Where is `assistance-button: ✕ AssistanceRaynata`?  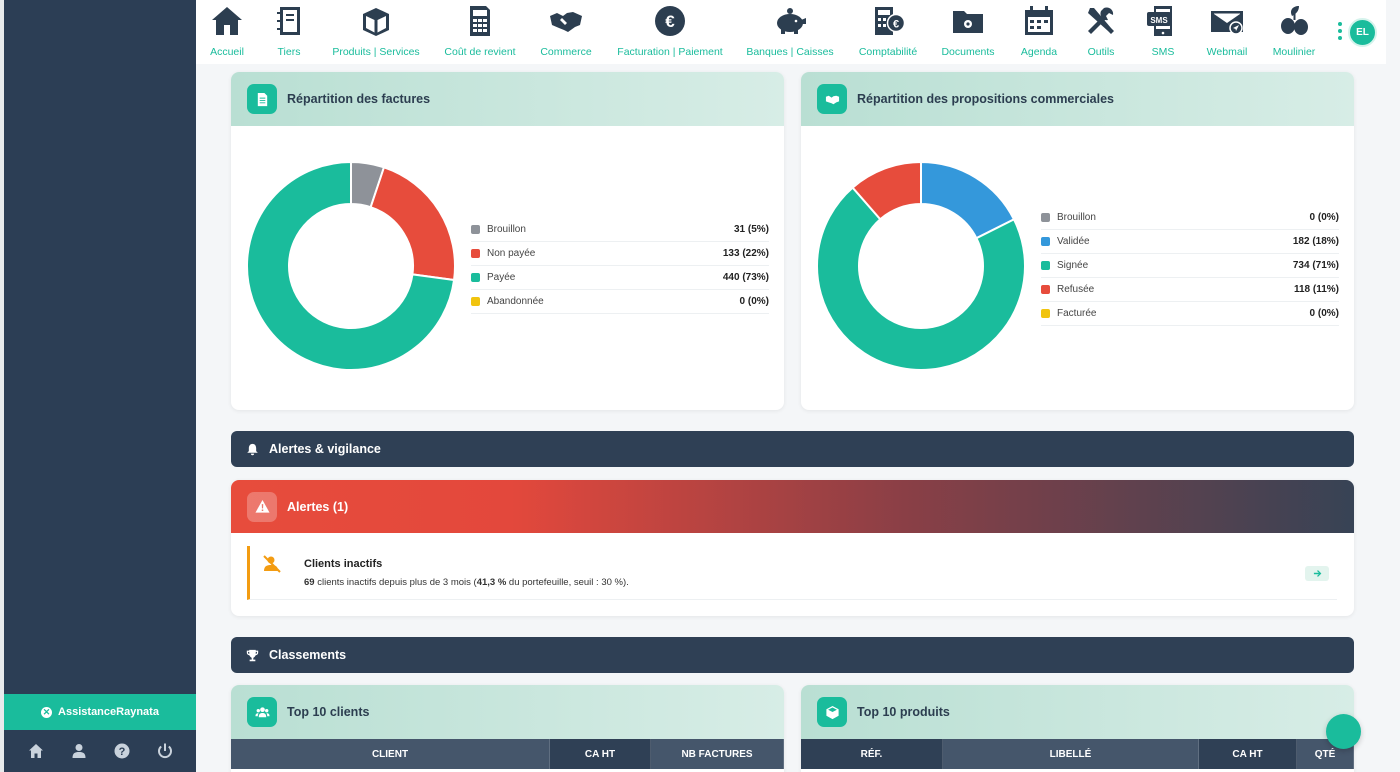
assistance-button: ✕ AssistanceRaynata is located at coordinates (100, 712).